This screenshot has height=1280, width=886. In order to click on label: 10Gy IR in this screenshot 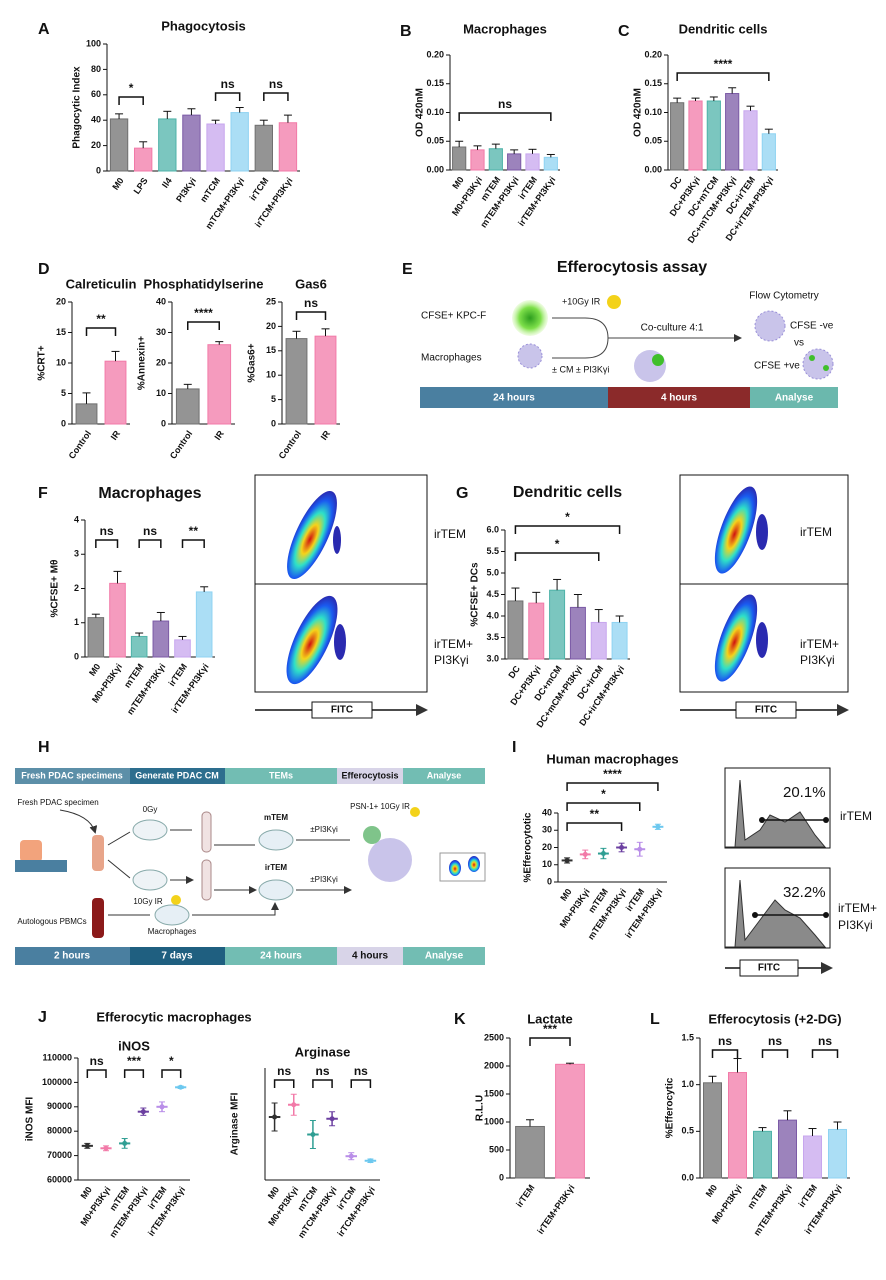, I will do `click(148, 901)`.